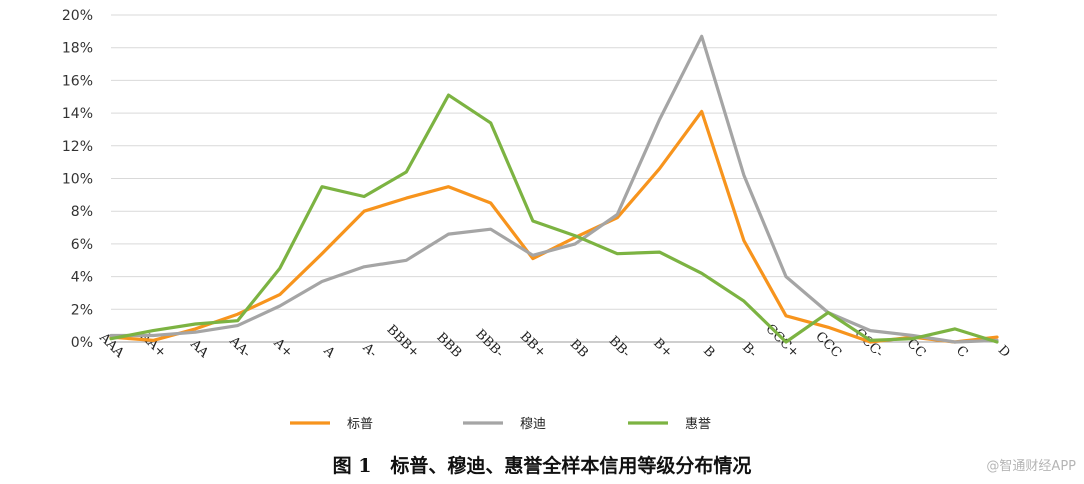  What do you see at coordinates (82, 343) in the screenshot?
I see `y-tick-label: 0%` at bounding box center [82, 343].